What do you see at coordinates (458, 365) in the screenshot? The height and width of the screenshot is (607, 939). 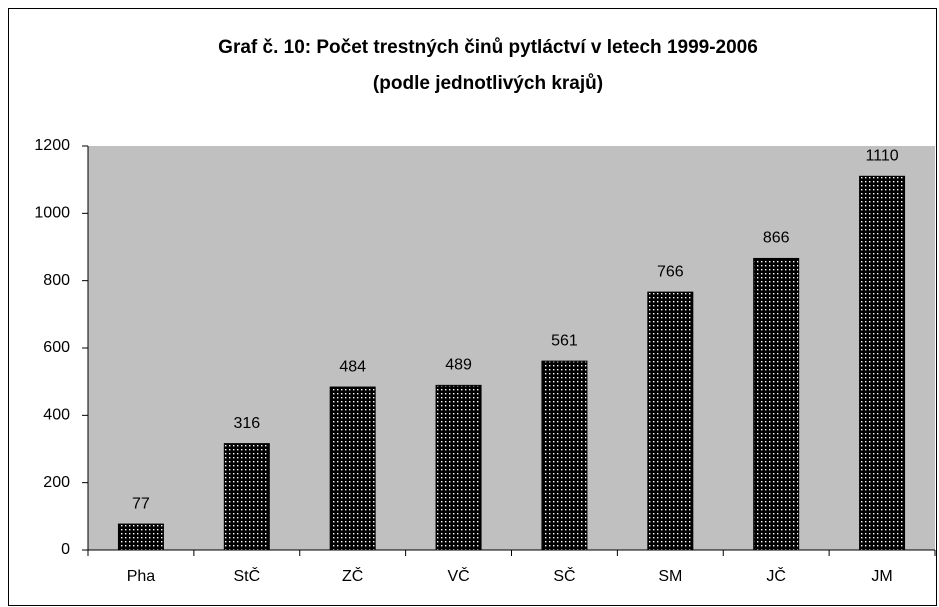 I see `value-label: 489` at bounding box center [458, 365].